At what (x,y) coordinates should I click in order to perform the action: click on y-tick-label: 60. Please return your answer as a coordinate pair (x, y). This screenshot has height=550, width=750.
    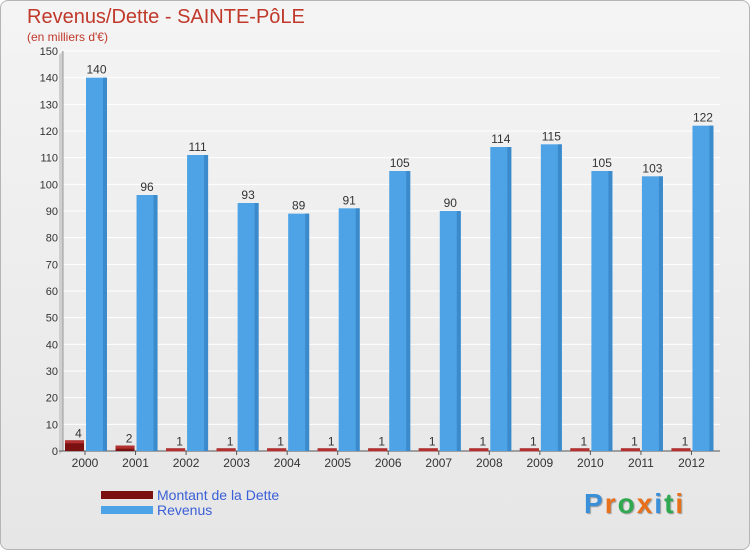
    Looking at the image, I should click on (52, 292).